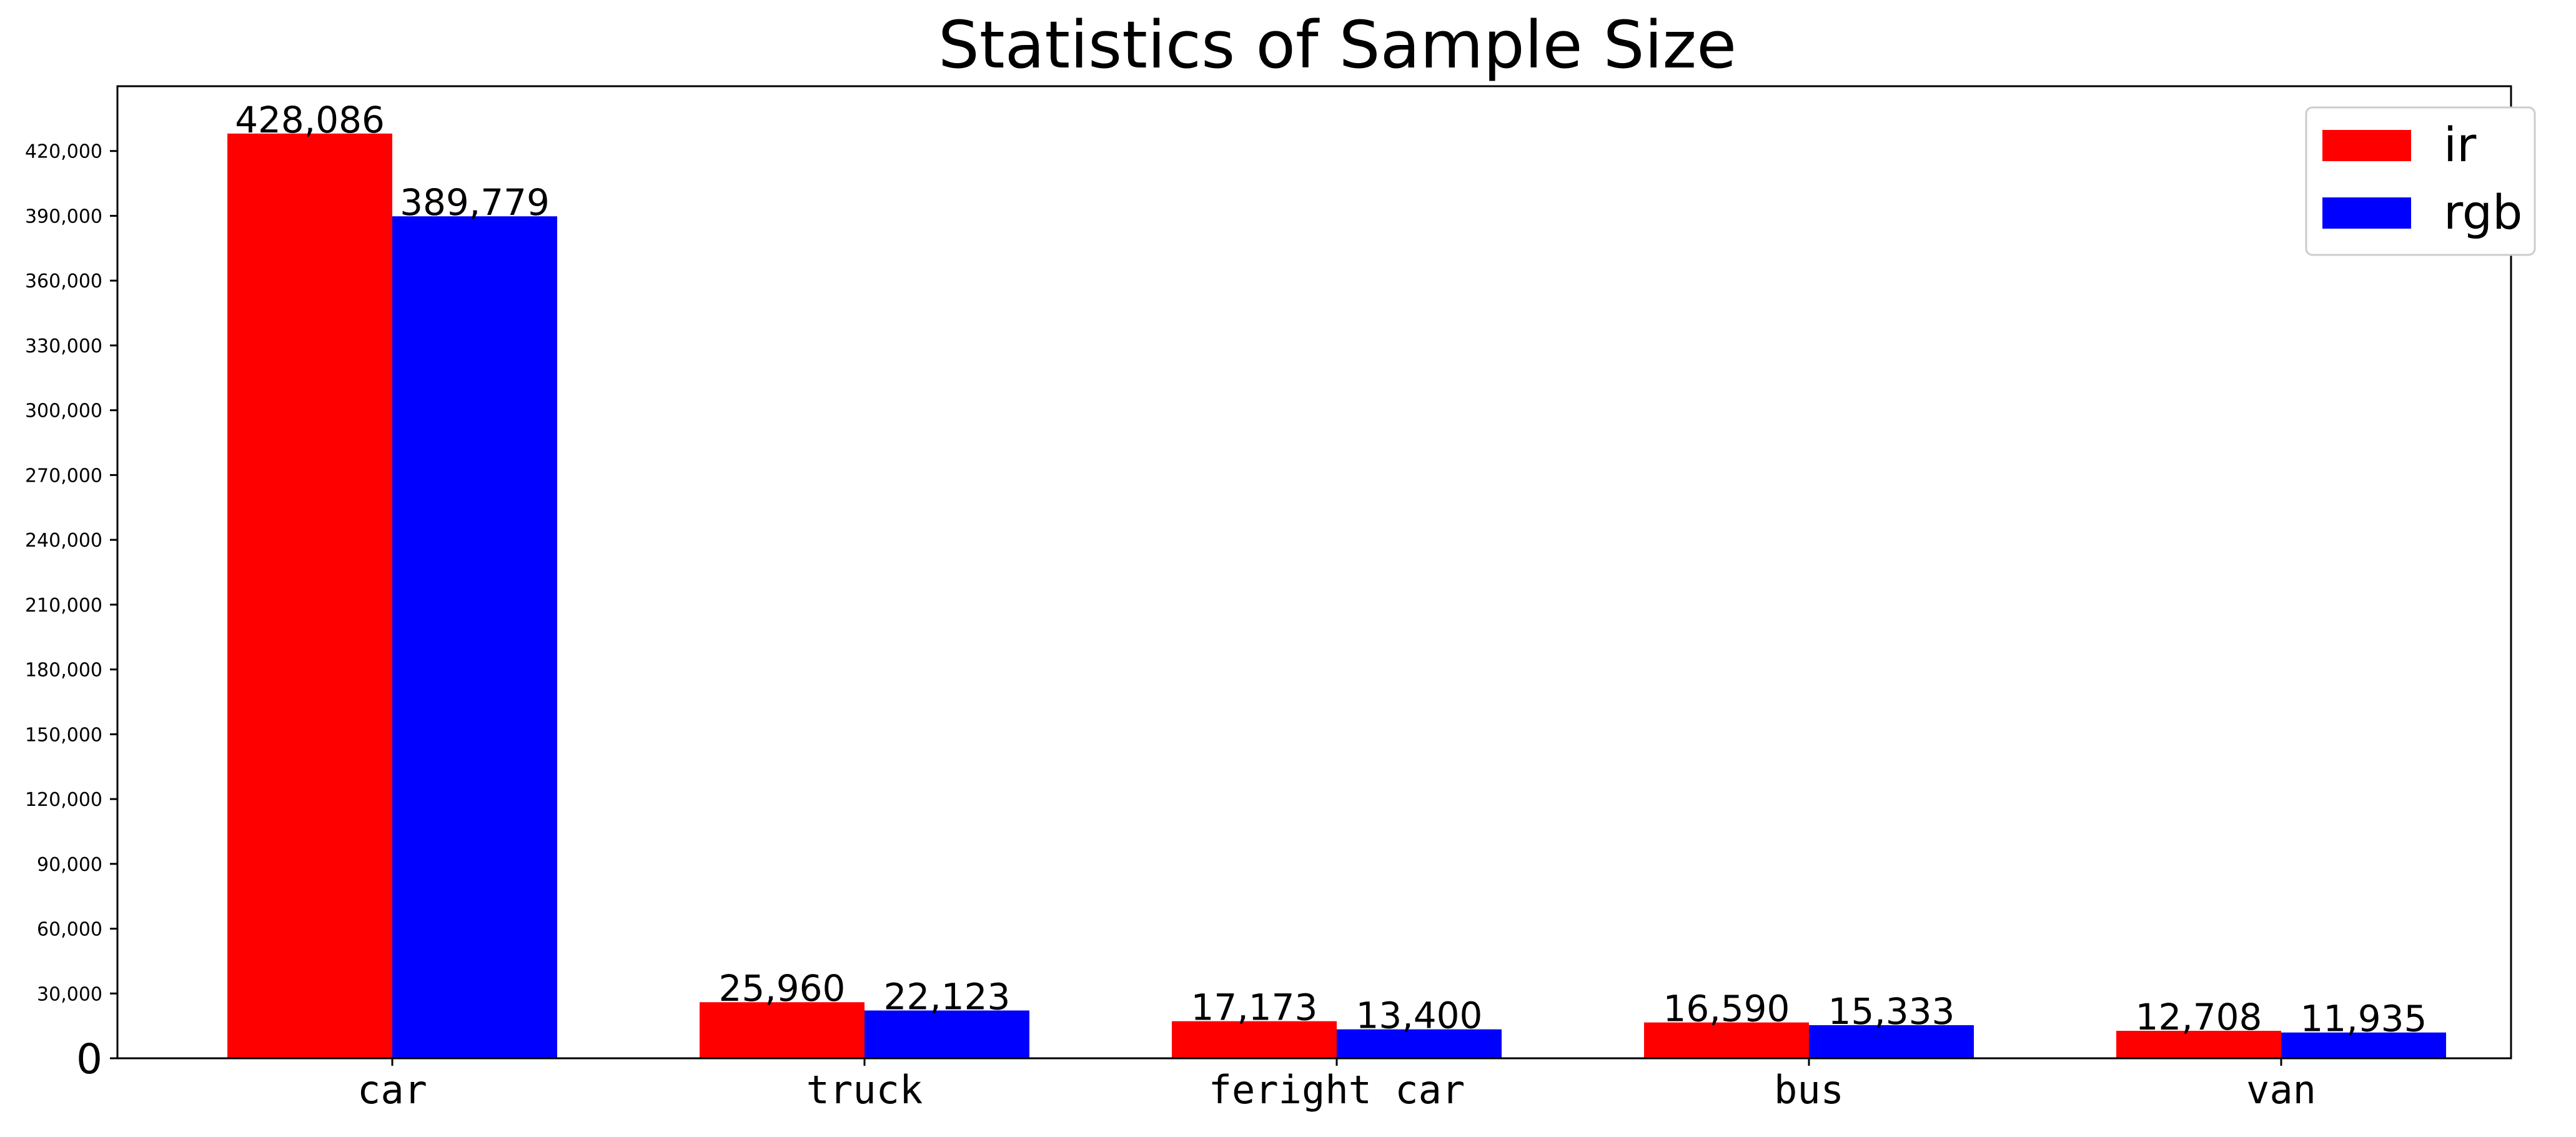 The width and height of the screenshot is (2576, 1137). Describe the element at coordinates (63, 152) in the screenshot. I see `y-tick-label: 420,000` at that location.